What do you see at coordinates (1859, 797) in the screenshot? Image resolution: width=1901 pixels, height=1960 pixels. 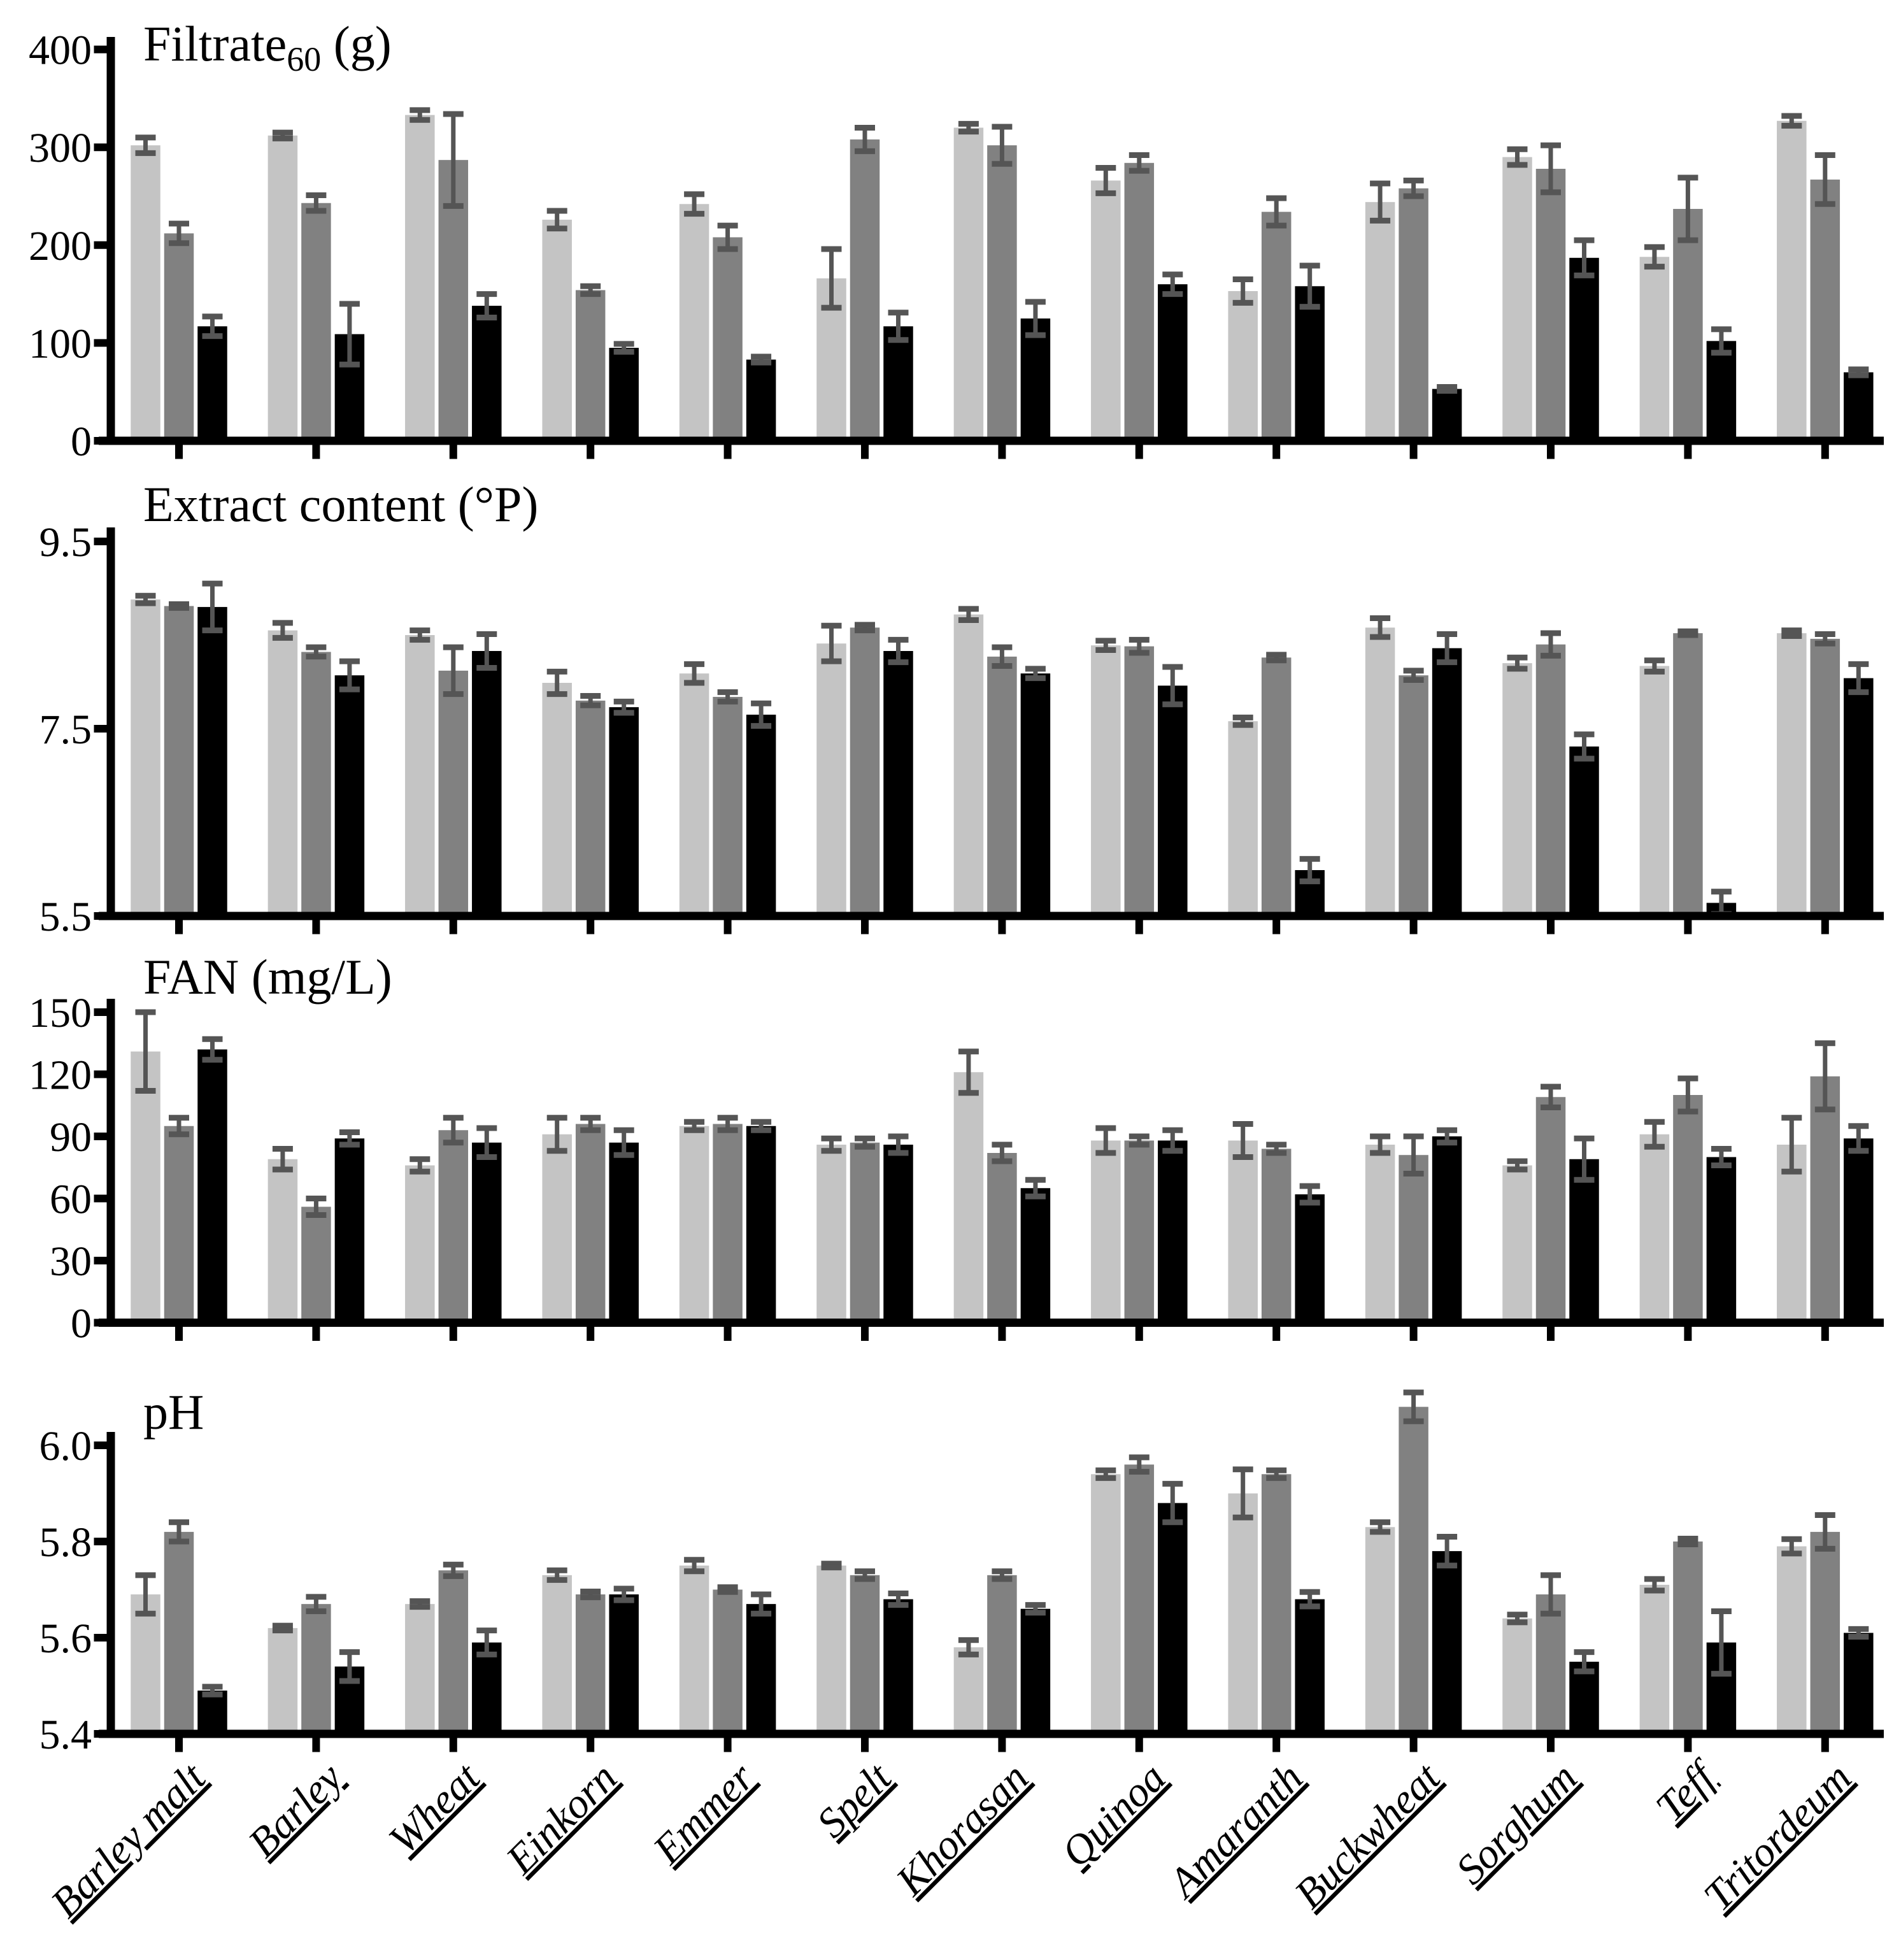 I see `bar-extract-content-tritordeum-black` at bounding box center [1859, 797].